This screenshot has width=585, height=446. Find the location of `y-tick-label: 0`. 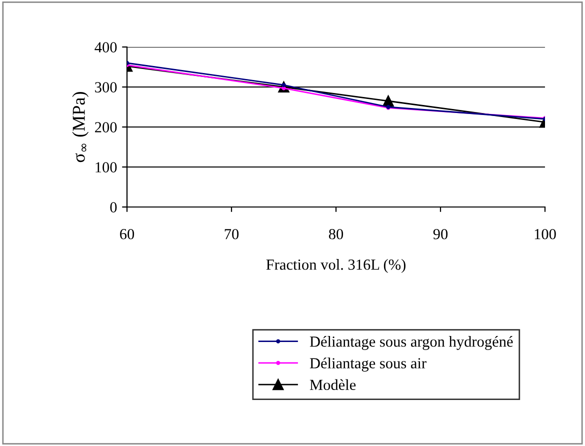

y-tick-label: 0 is located at coordinates (113, 207).